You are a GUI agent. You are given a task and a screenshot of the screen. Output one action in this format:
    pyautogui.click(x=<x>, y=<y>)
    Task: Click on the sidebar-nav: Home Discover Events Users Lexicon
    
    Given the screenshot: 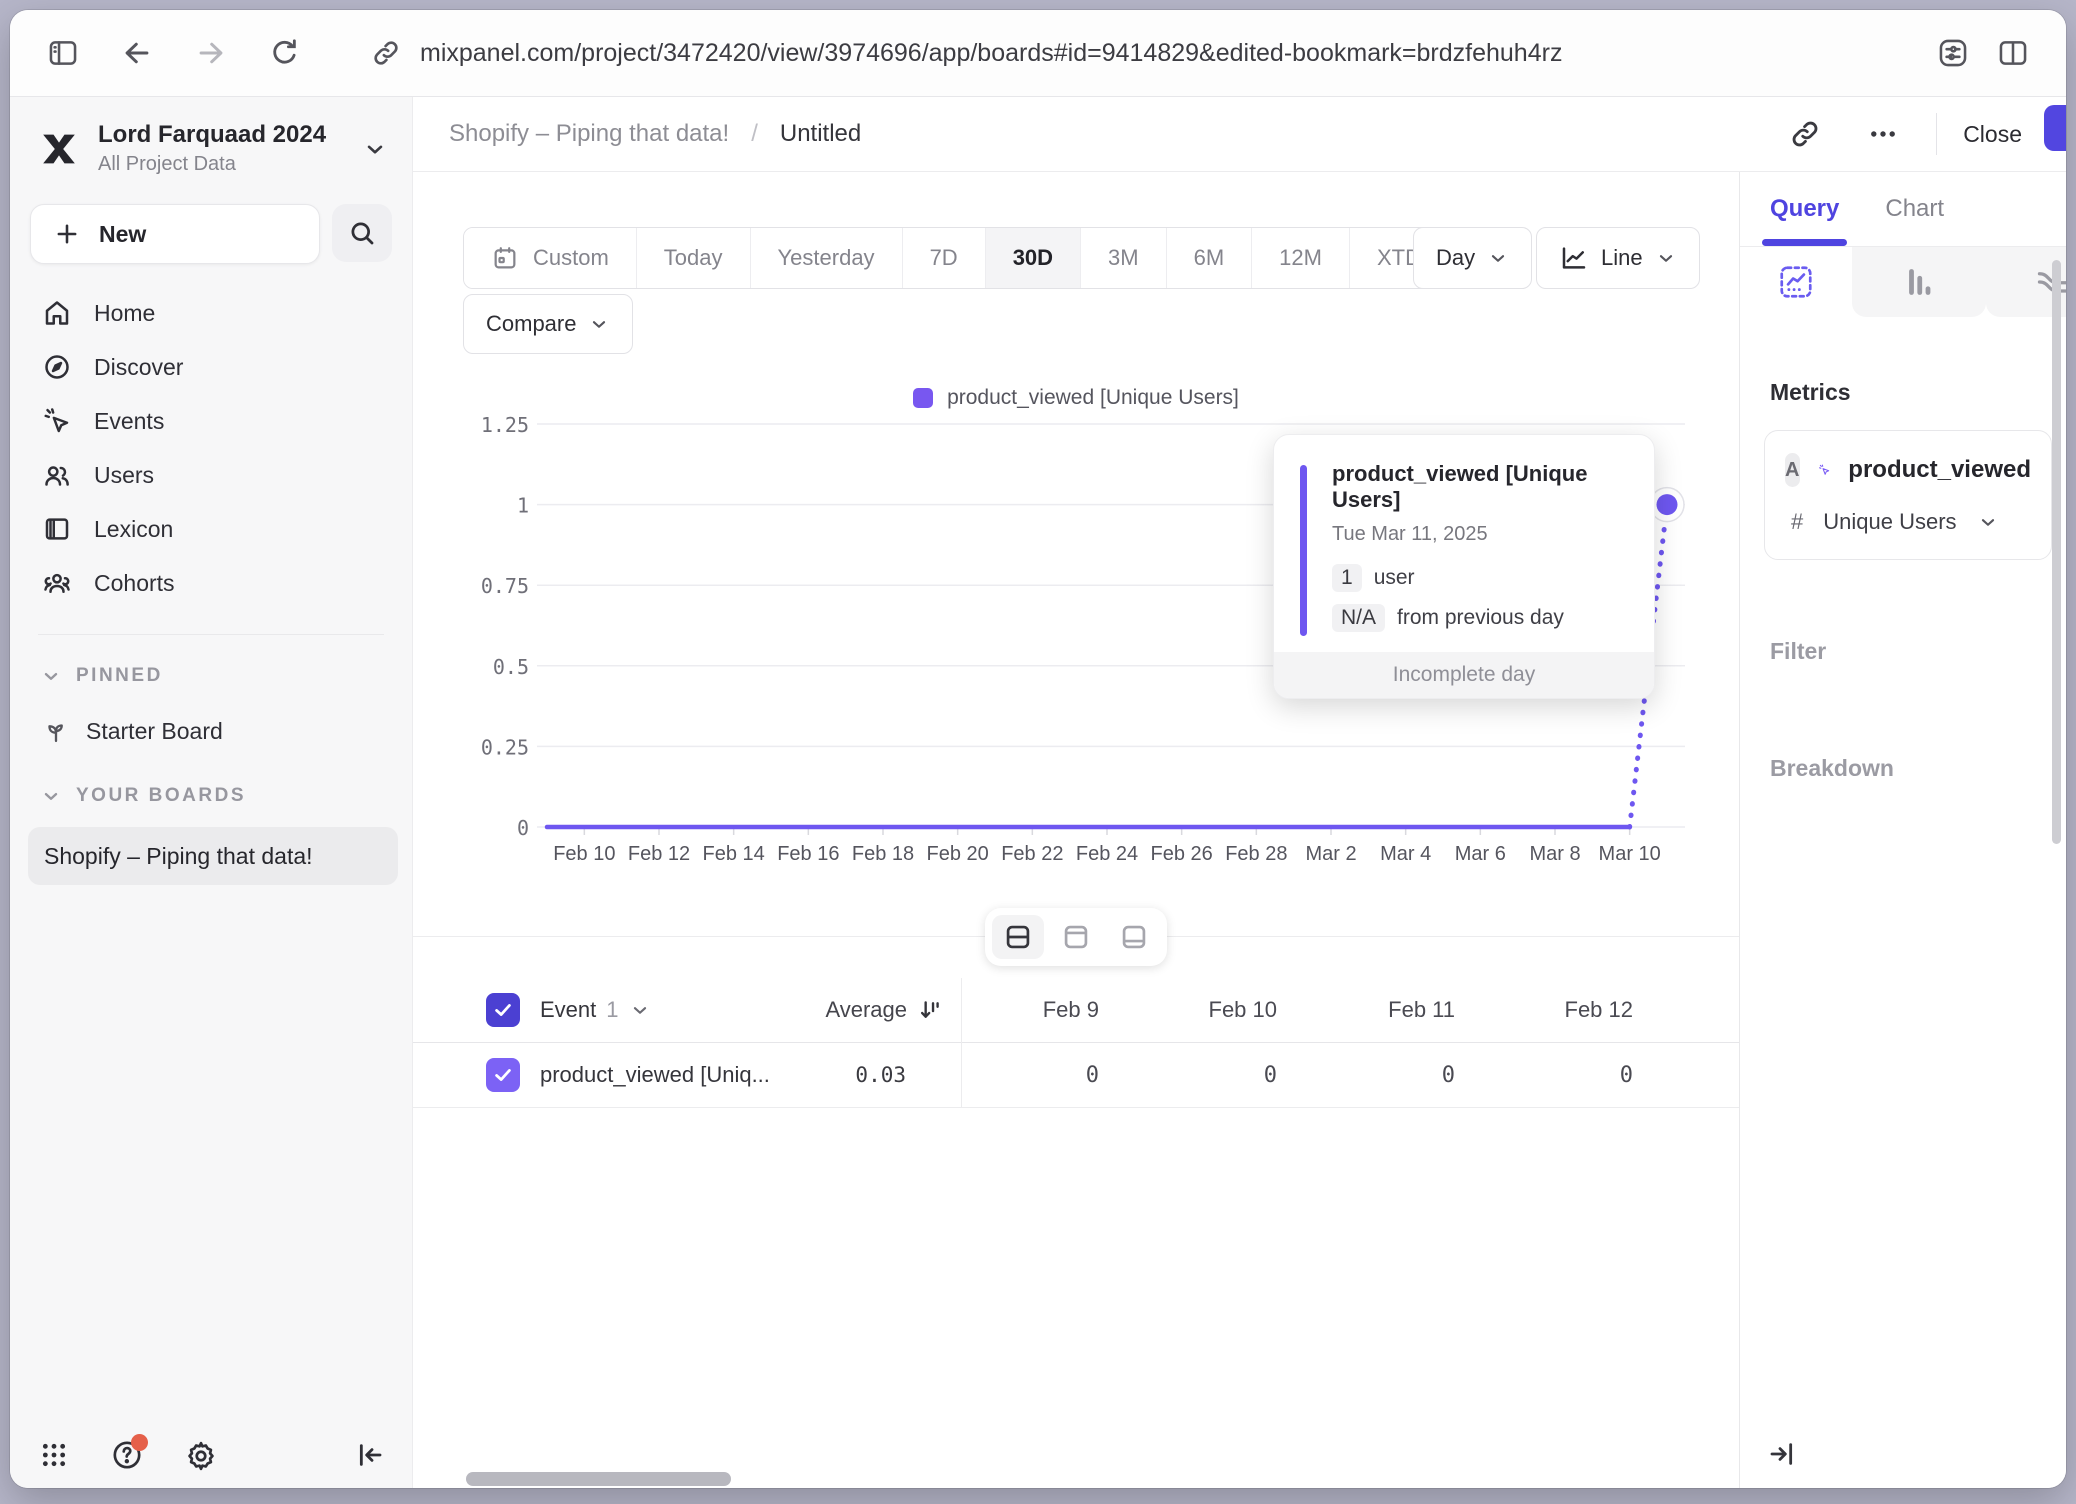 What is the action you would take?
    pyautogui.click(x=211, y=448)
    